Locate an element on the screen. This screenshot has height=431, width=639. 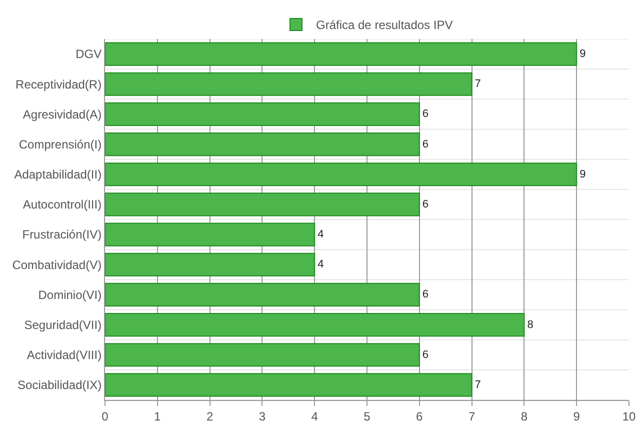
y-tick-label: Actividad(VIII) is located at coordinates (64, 355).